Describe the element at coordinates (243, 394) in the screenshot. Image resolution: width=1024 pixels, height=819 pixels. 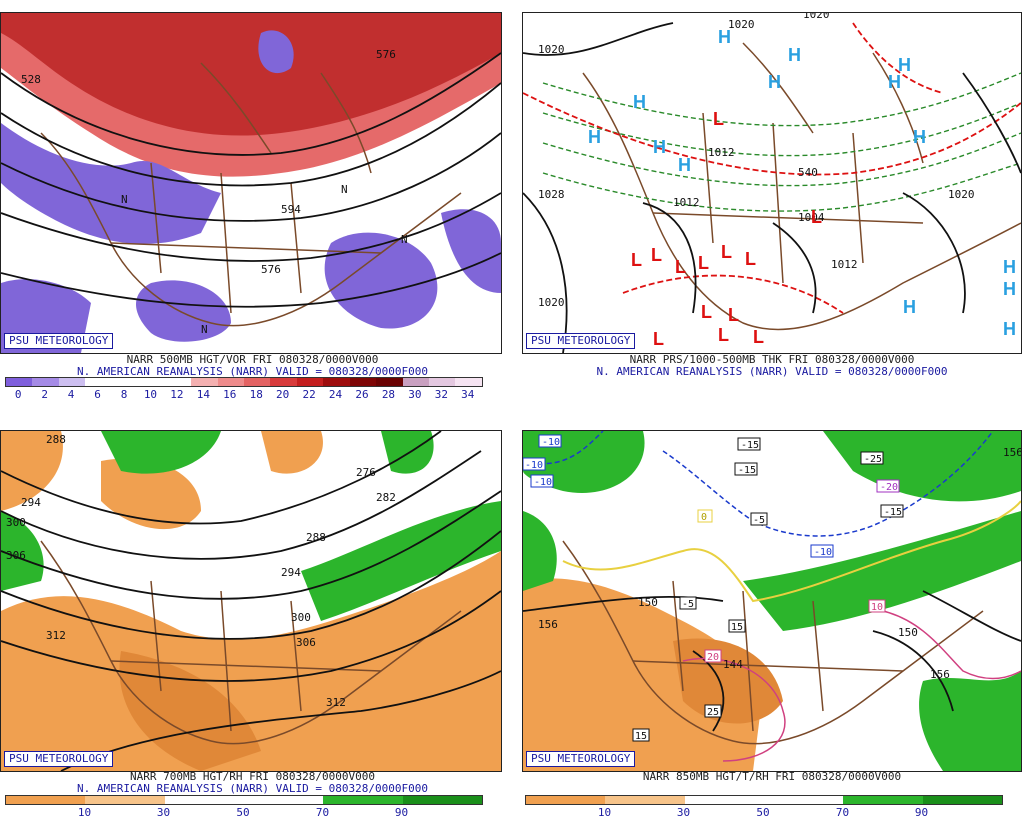
I see `vorticity-scale-labels: 0 2 4 6 8 10 12 14 16 18 20 22 24 26 28 30 32 34` at that location.